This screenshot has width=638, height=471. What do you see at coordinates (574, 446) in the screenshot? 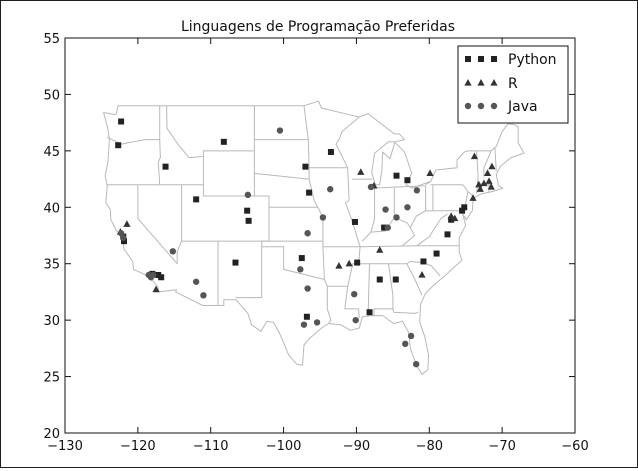
I see `x-tick-label: −60` at bounding box center [574, 446].